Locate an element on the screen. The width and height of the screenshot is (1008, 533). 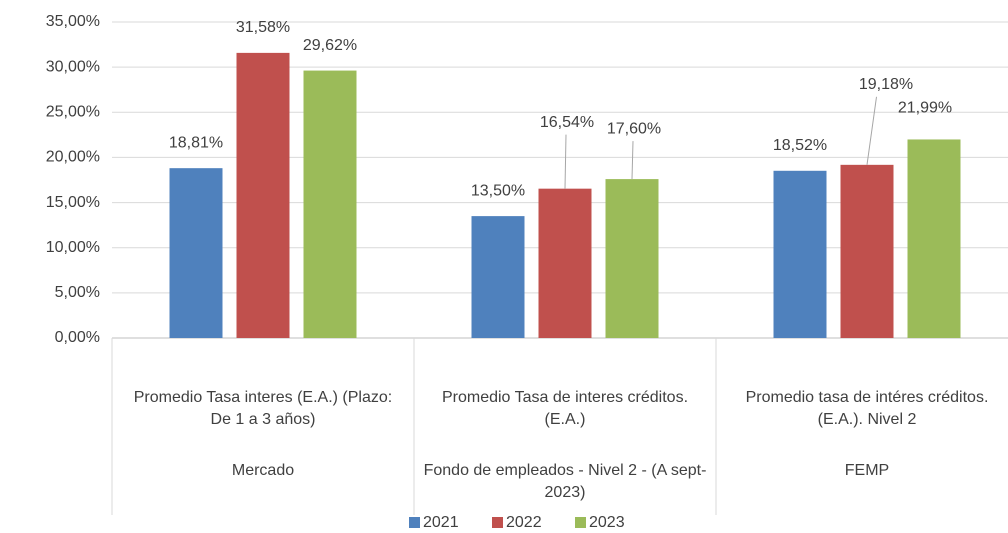
y-tick-label: 30,00% is located at coordinates (73, 66).